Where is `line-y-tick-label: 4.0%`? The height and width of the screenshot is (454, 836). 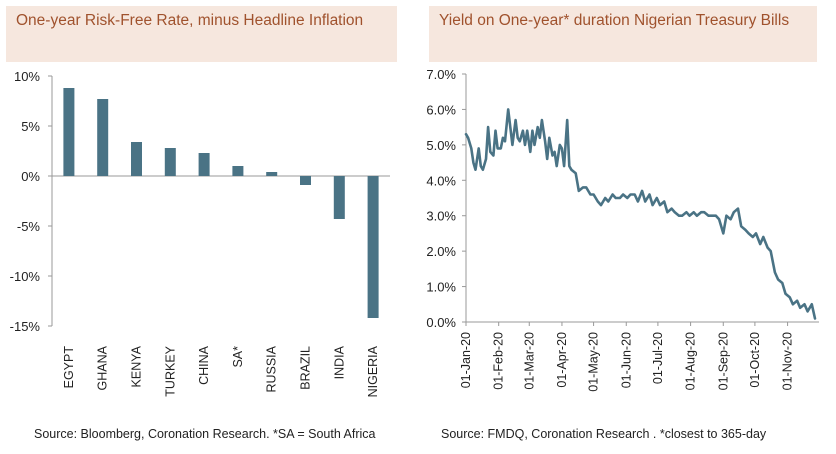
line-y-tick-label: 4.0% is located at coordinates (441, 180).